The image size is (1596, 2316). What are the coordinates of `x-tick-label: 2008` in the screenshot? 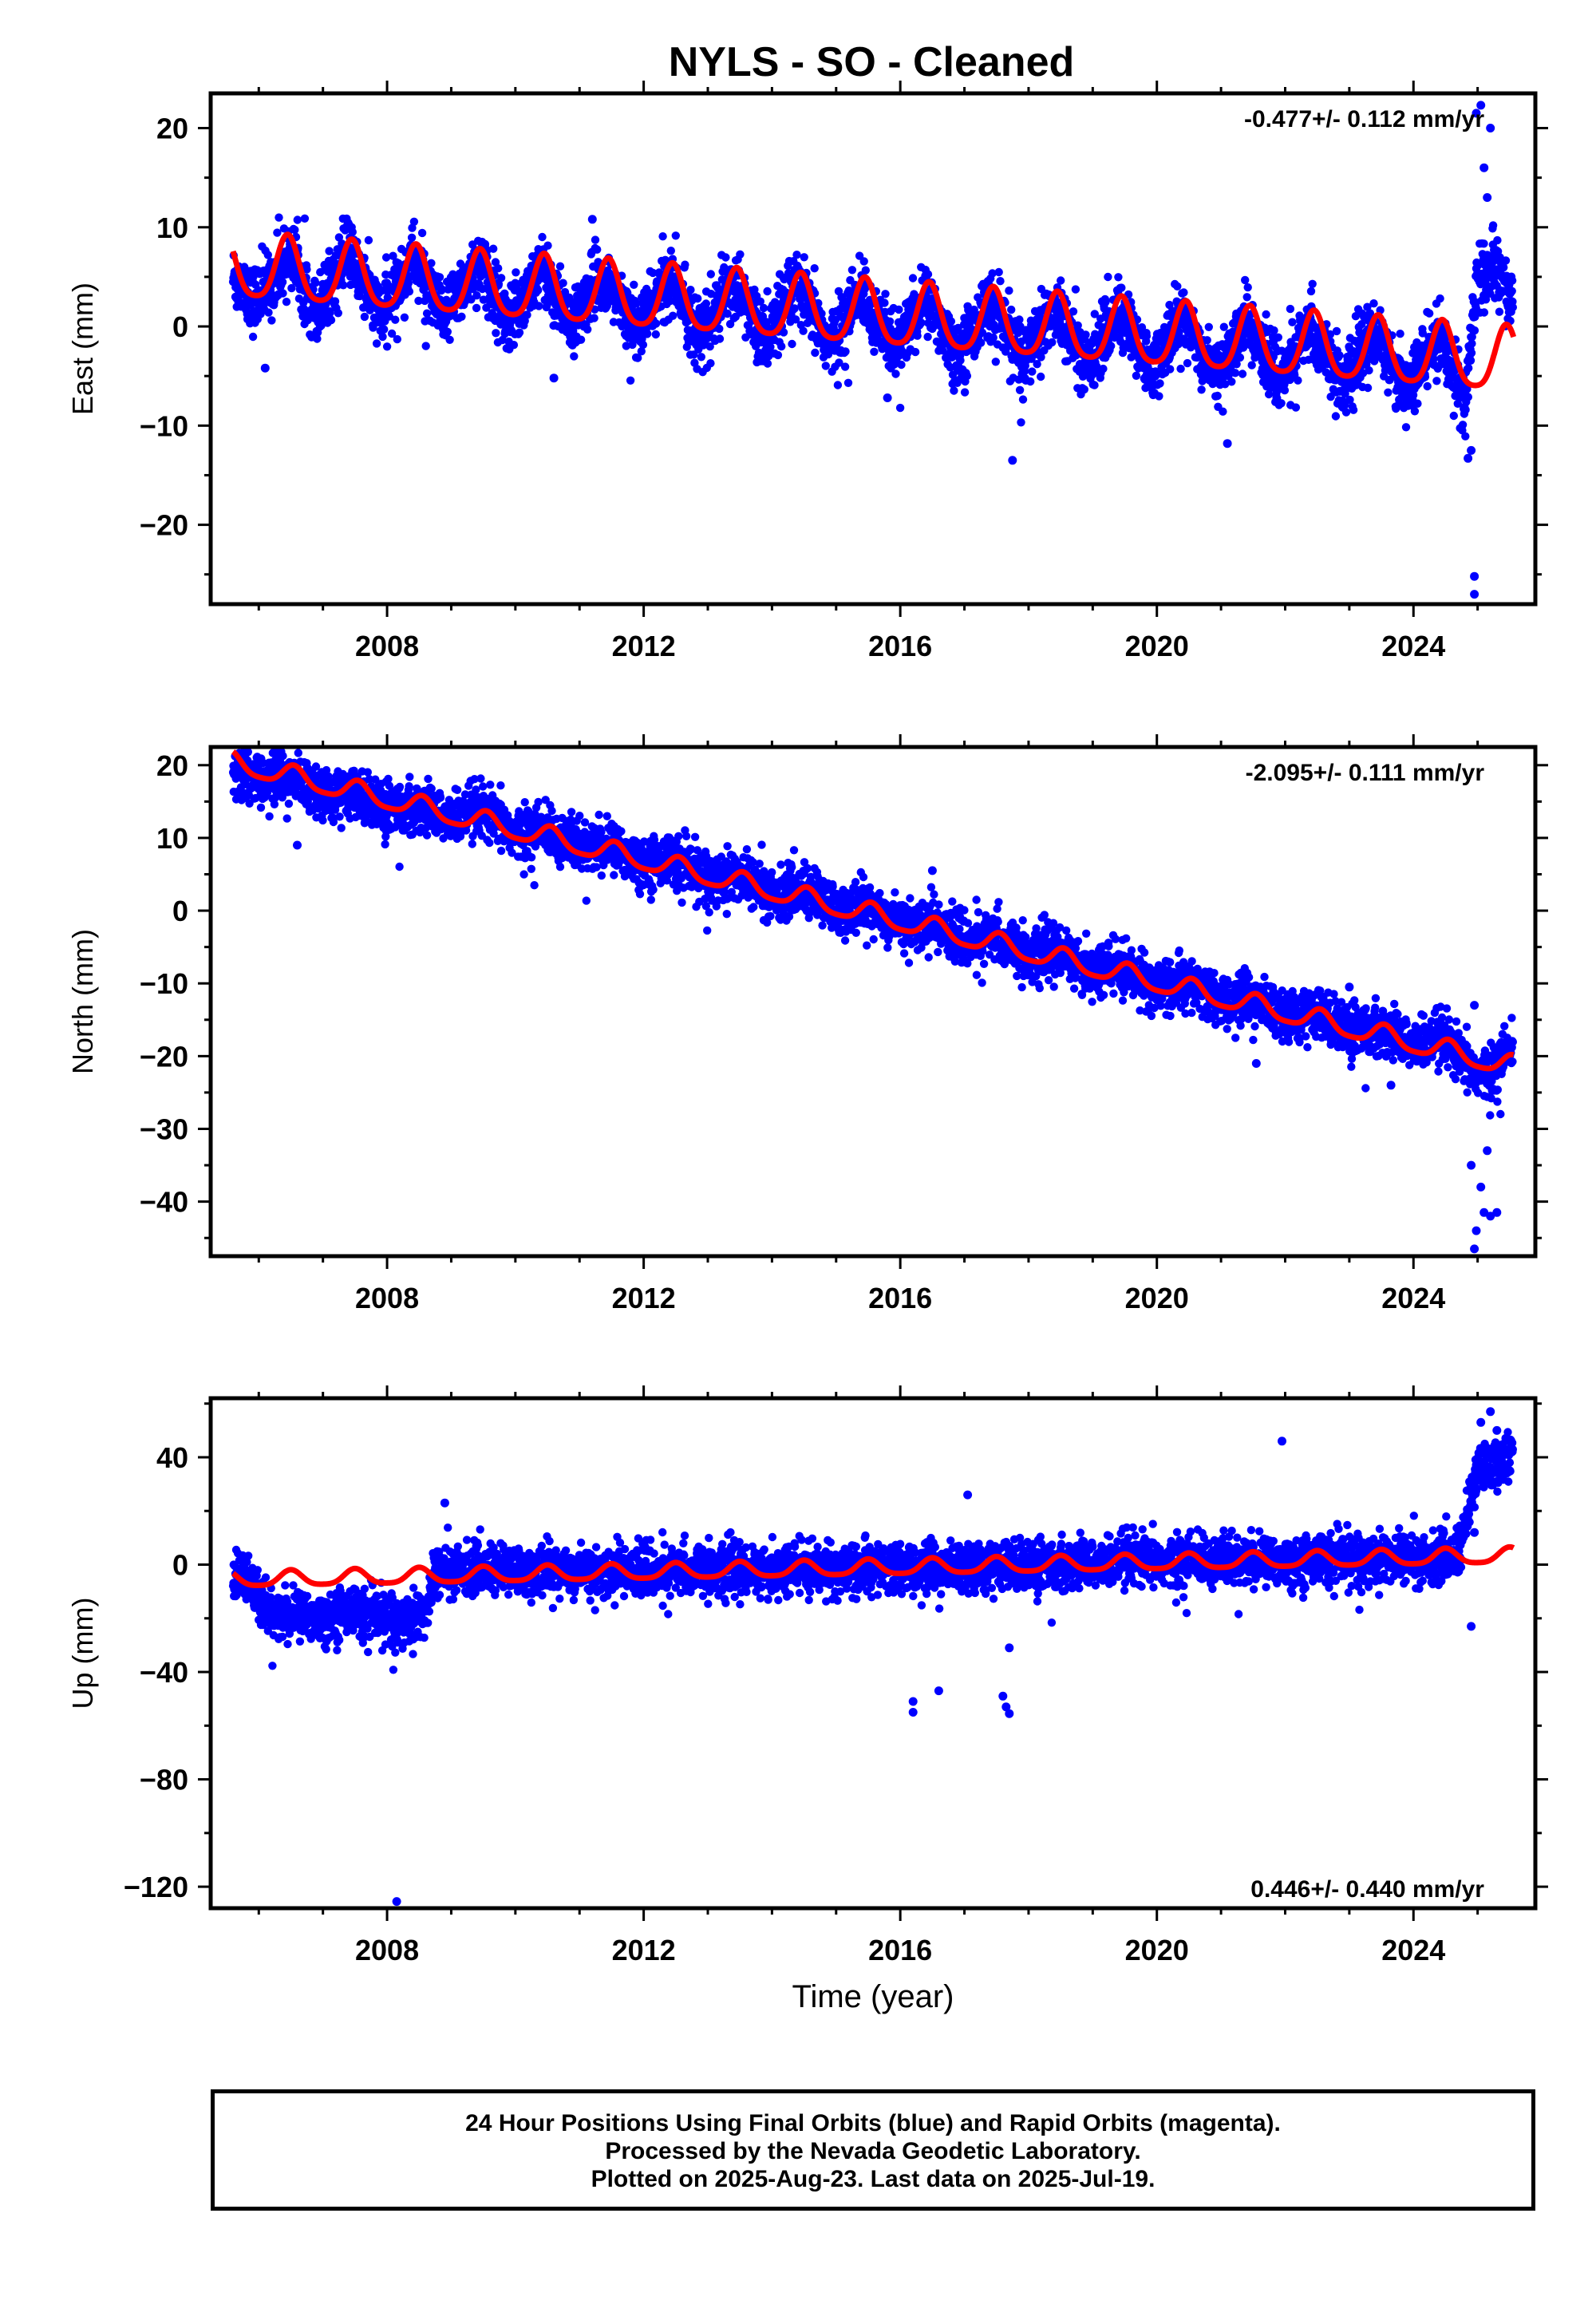 It's located at (387, 646).